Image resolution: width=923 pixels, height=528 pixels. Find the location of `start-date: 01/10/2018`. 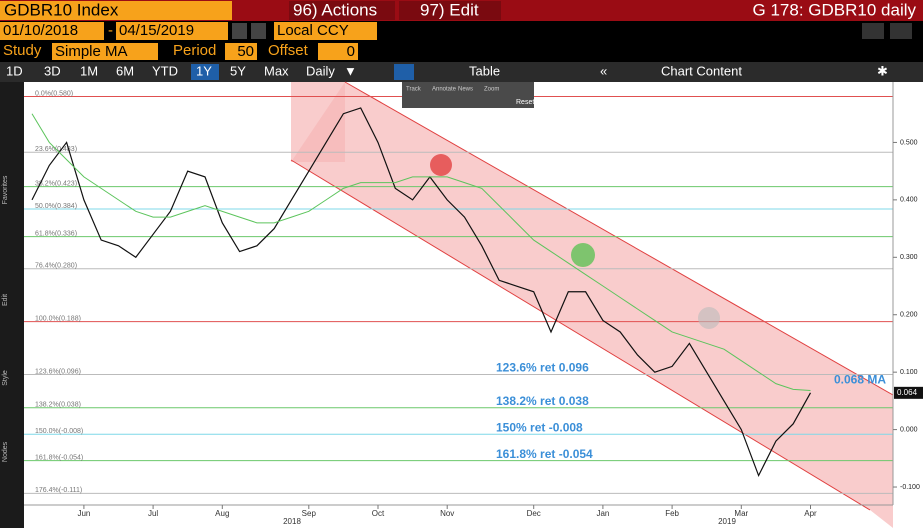

start-date: 01/10/2018 is located at coordinates (40, 30).